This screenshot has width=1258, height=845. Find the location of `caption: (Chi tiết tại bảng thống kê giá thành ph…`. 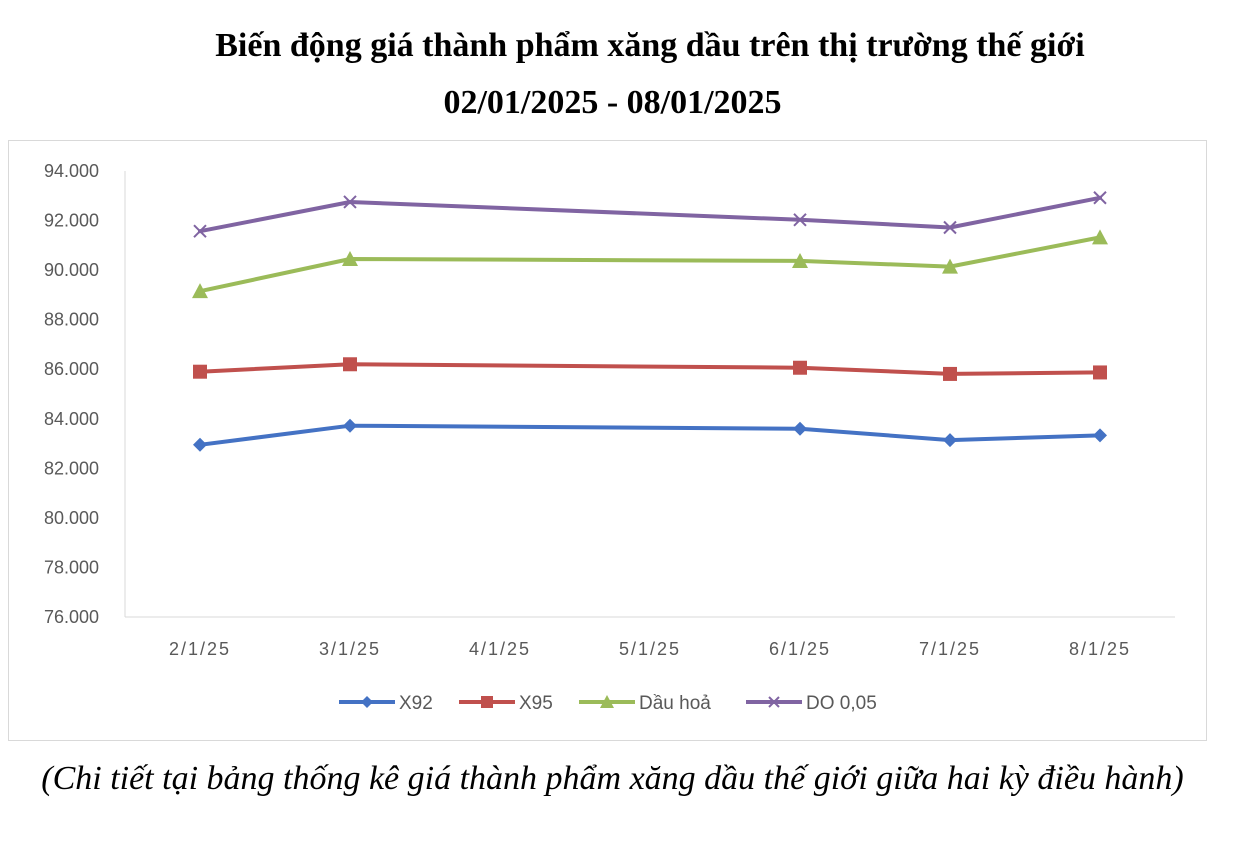

caption: (Chi tiết tại bảng thống kê giá thành ph… is located at coordinates (612, 778).